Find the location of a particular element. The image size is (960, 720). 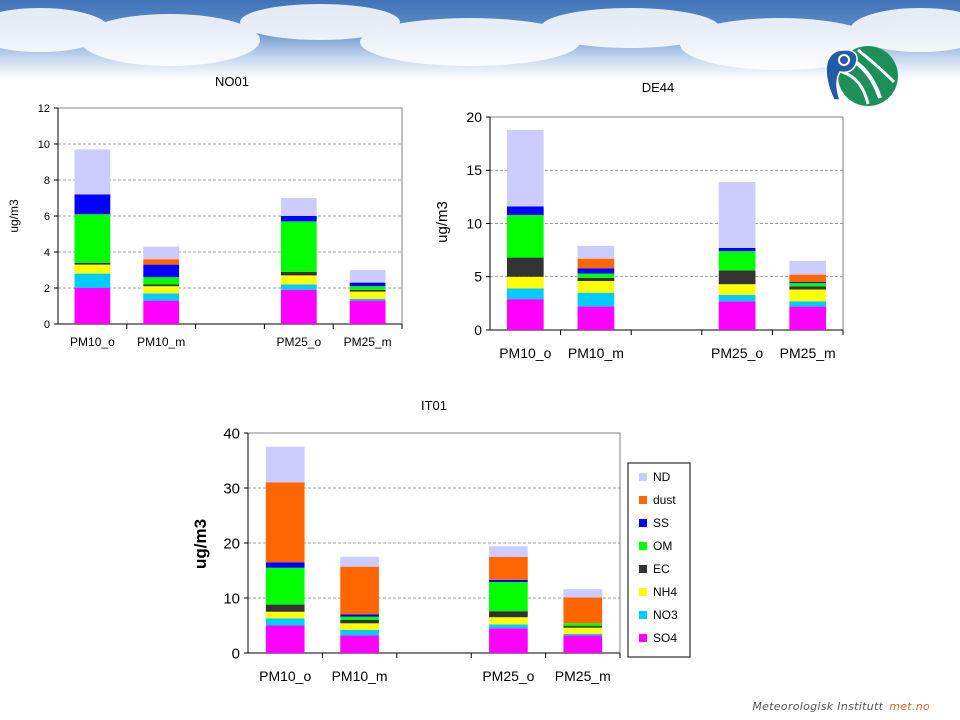

y-tick-label: 8 is located at coordinates (47, 181).